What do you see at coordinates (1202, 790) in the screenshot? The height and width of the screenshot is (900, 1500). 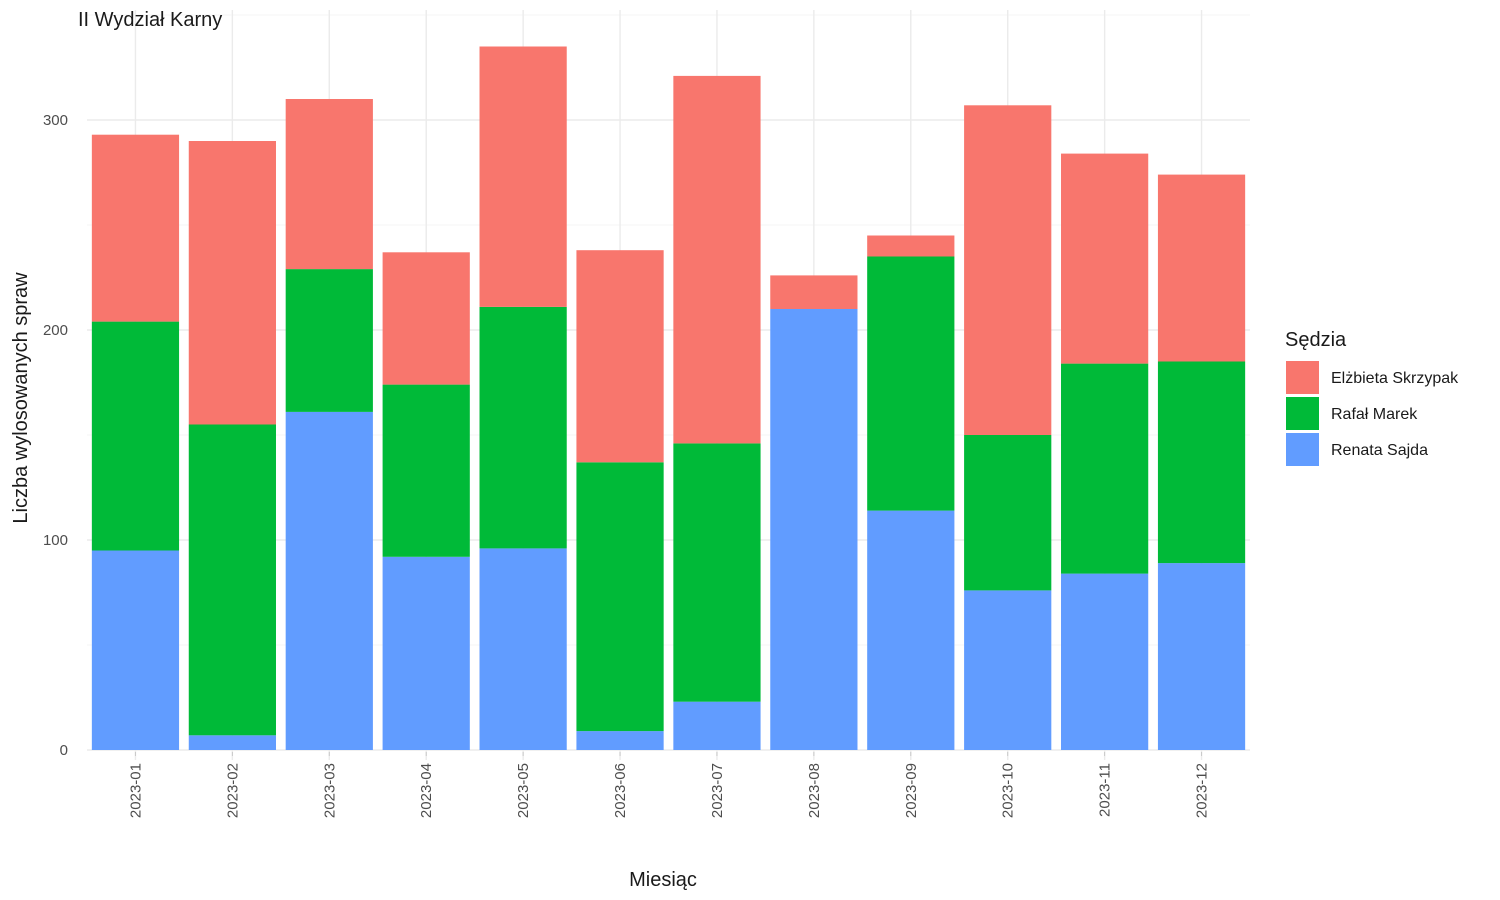 I see `x-tick-label: 2023-12` at bounding box center [1202, 790].